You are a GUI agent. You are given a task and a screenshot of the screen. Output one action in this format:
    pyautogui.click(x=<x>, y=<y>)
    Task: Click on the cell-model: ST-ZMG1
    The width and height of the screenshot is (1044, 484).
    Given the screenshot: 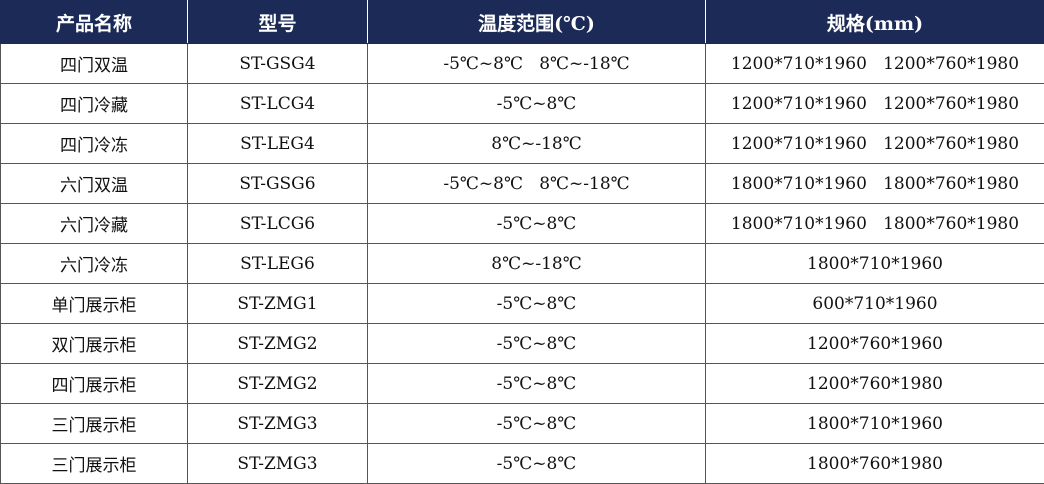 What is the action you would take?
    pyautogui.click(x=278, y=304)
    